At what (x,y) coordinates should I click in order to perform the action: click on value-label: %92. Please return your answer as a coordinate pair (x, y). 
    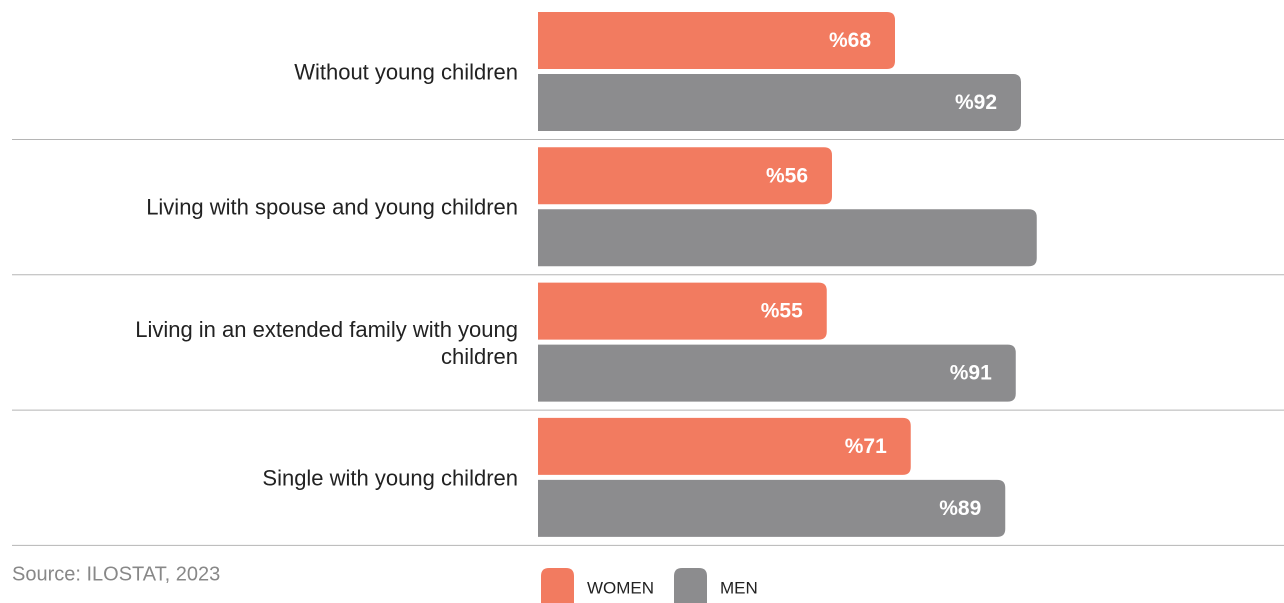
    Looking at the image, I should click on (976, 102).